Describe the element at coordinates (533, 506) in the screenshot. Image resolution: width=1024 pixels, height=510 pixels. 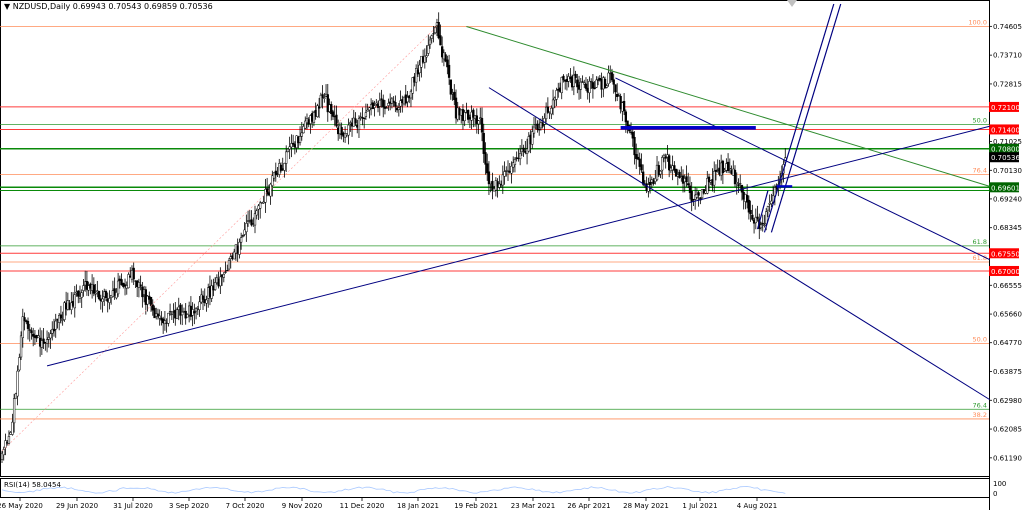
I see `x-tick-label: 23 Mar 2021` at that location.